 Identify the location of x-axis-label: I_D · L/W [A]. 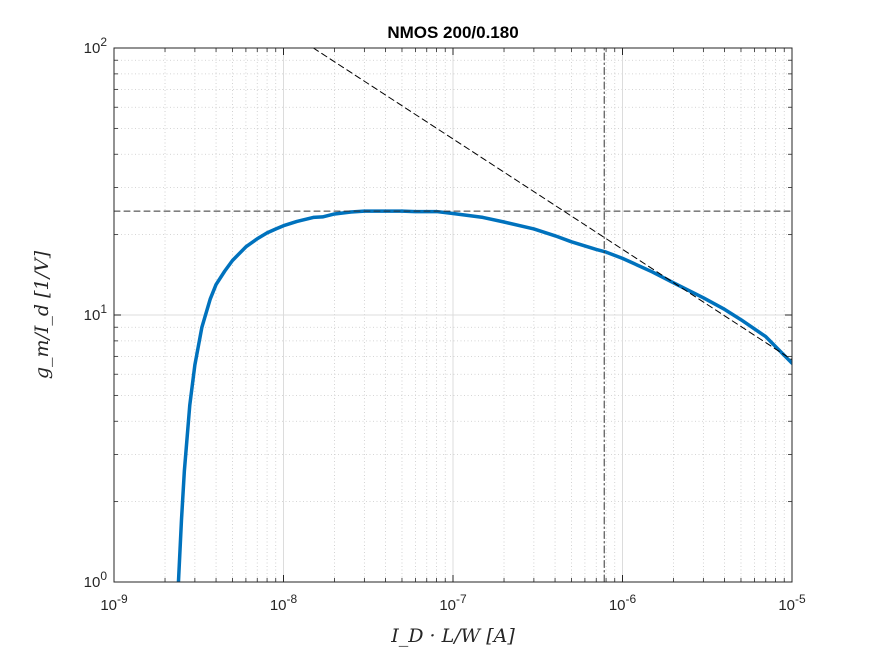
(452, 636).